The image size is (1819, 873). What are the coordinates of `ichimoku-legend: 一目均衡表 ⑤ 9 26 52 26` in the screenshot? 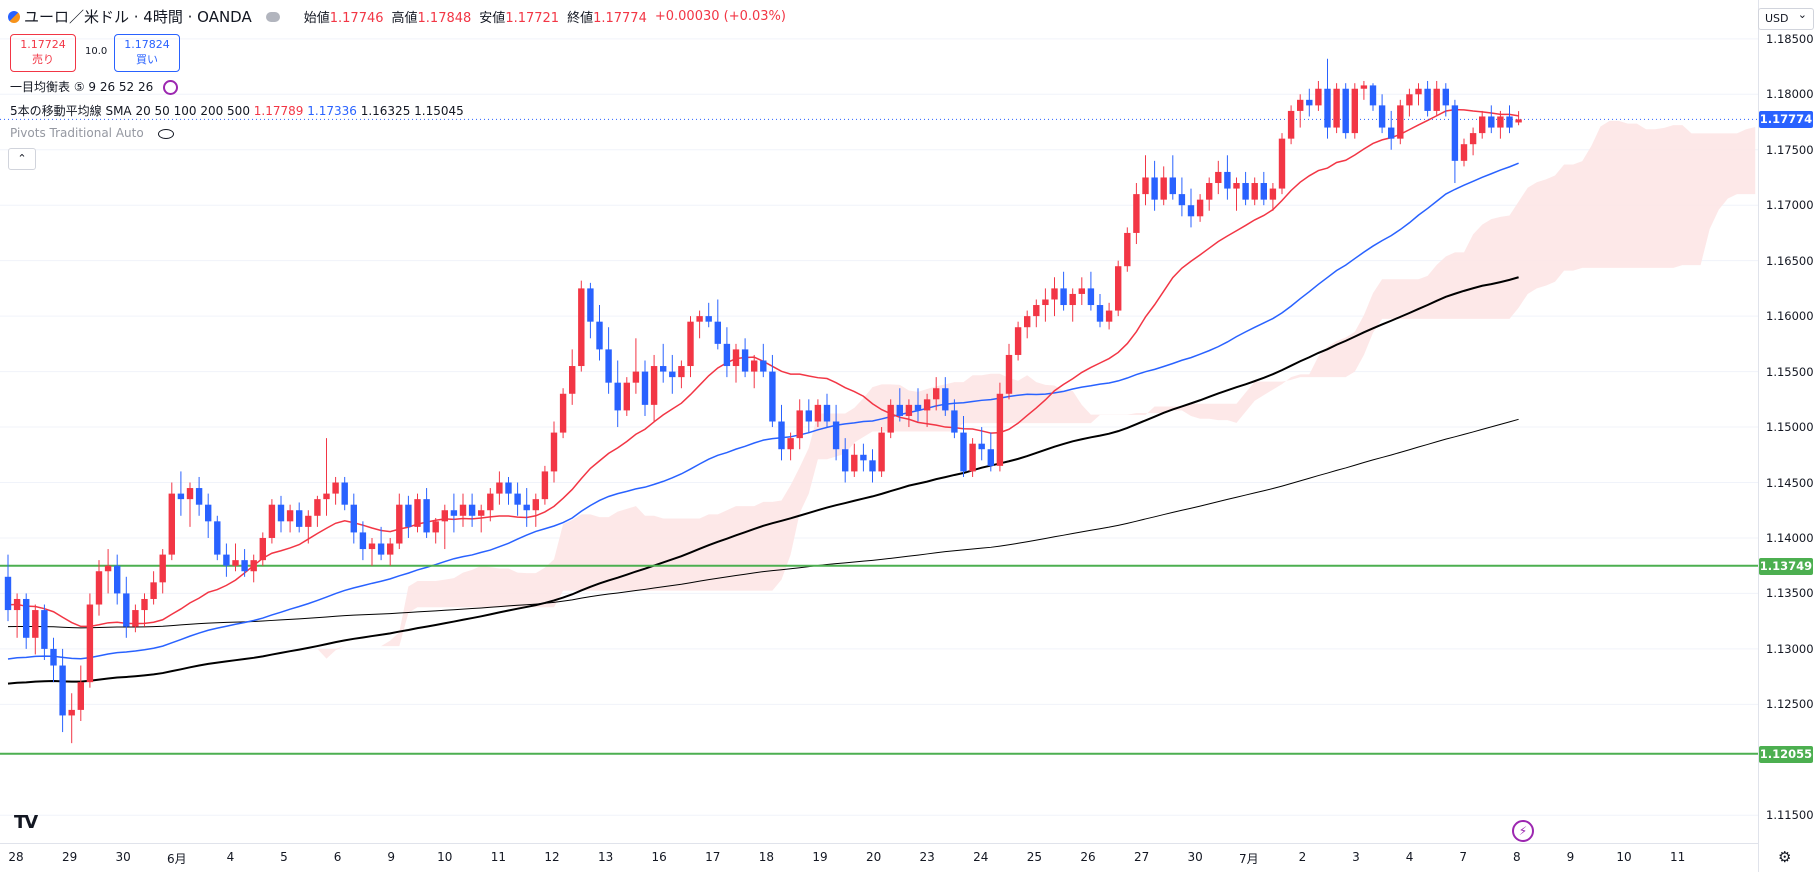 It's located at (94, 86).